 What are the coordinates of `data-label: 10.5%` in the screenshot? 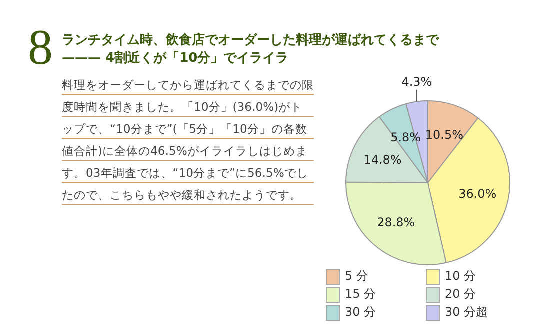 It's located at (444, 135).